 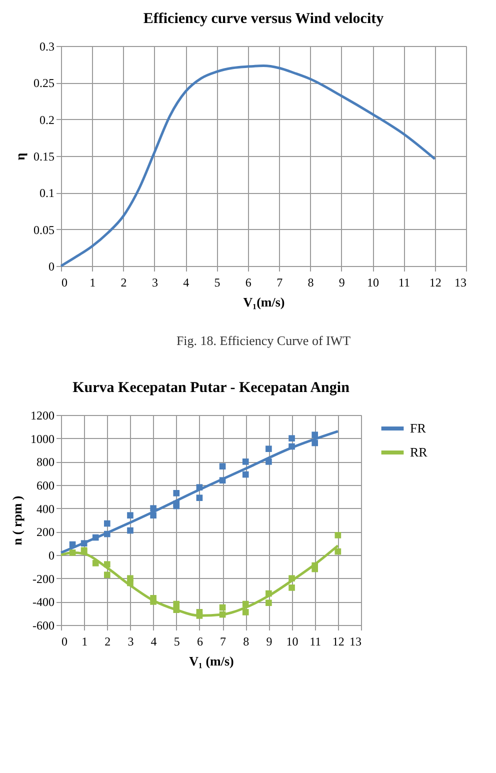 I want to click on y-tick-label: 1000, so click(x=42, y=439).